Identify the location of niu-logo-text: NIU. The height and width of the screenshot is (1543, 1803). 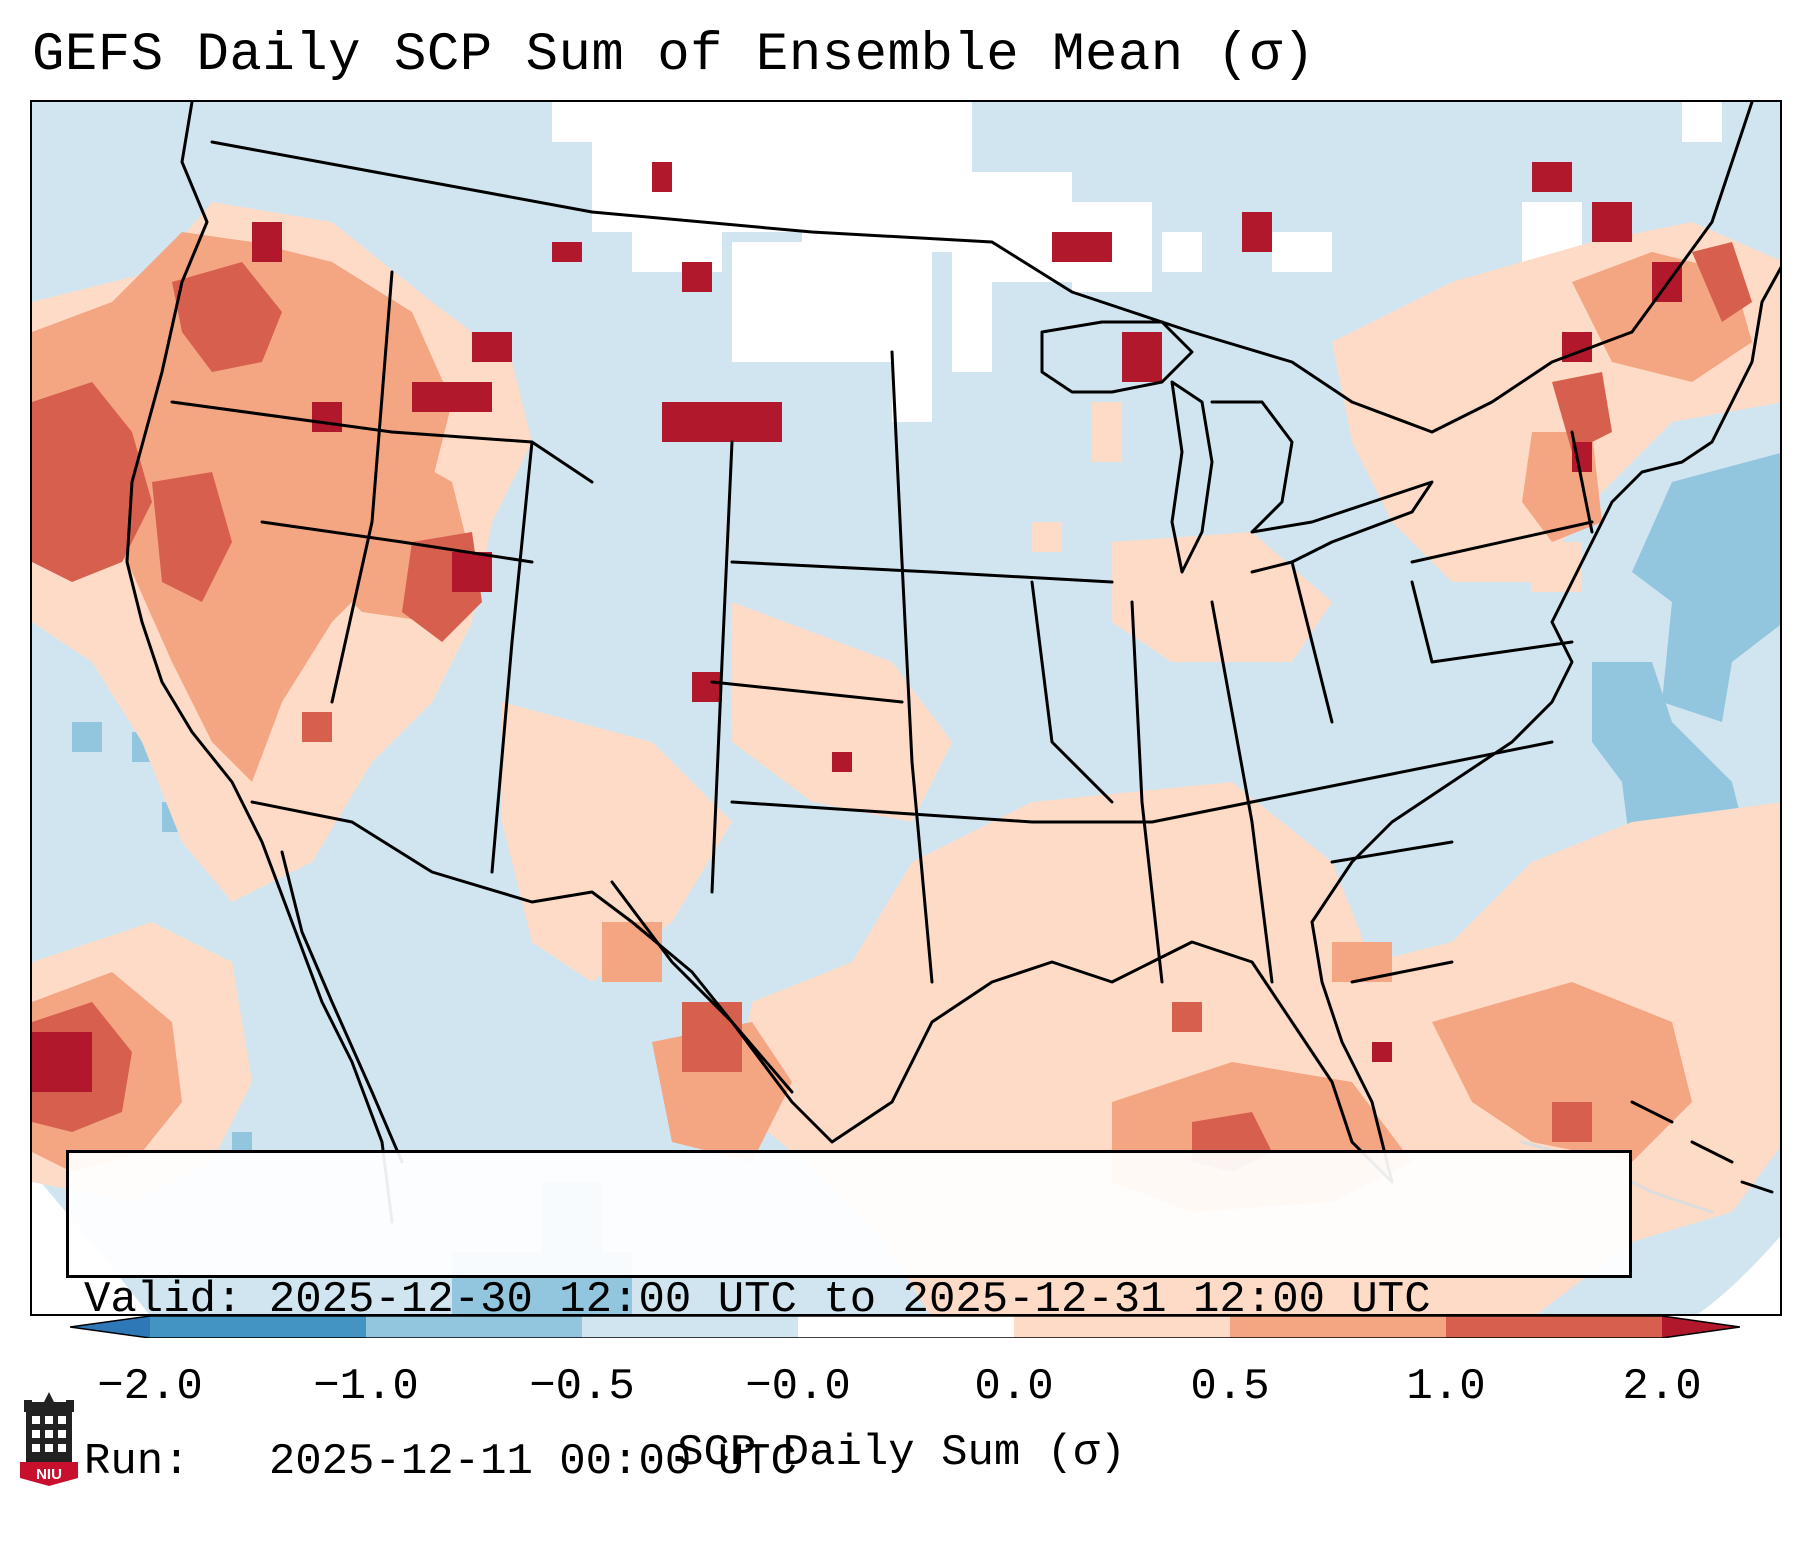
(49, 1474).